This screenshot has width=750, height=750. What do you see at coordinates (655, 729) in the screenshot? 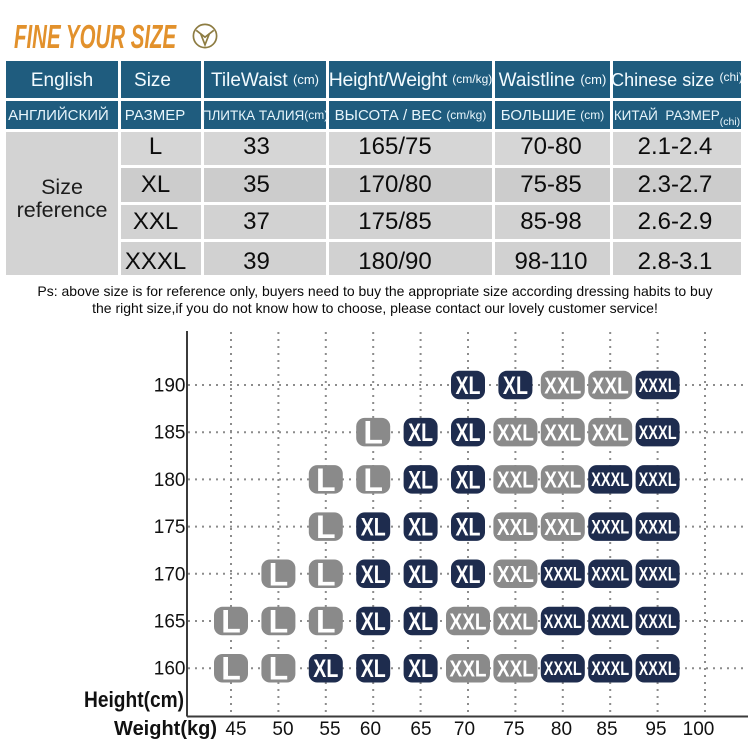
I see `svg-text: 95` at bounding box center [655, 729].